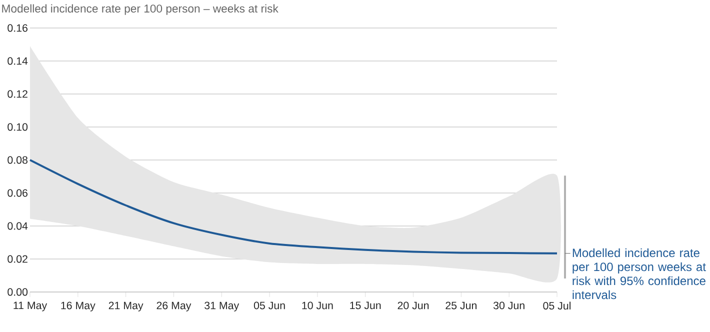 The height and width of the screenshot is (332, 710). Describe the element at coordinates (18, 160) in the screenshot. I see `y-tick-label: 0.08` at that location.